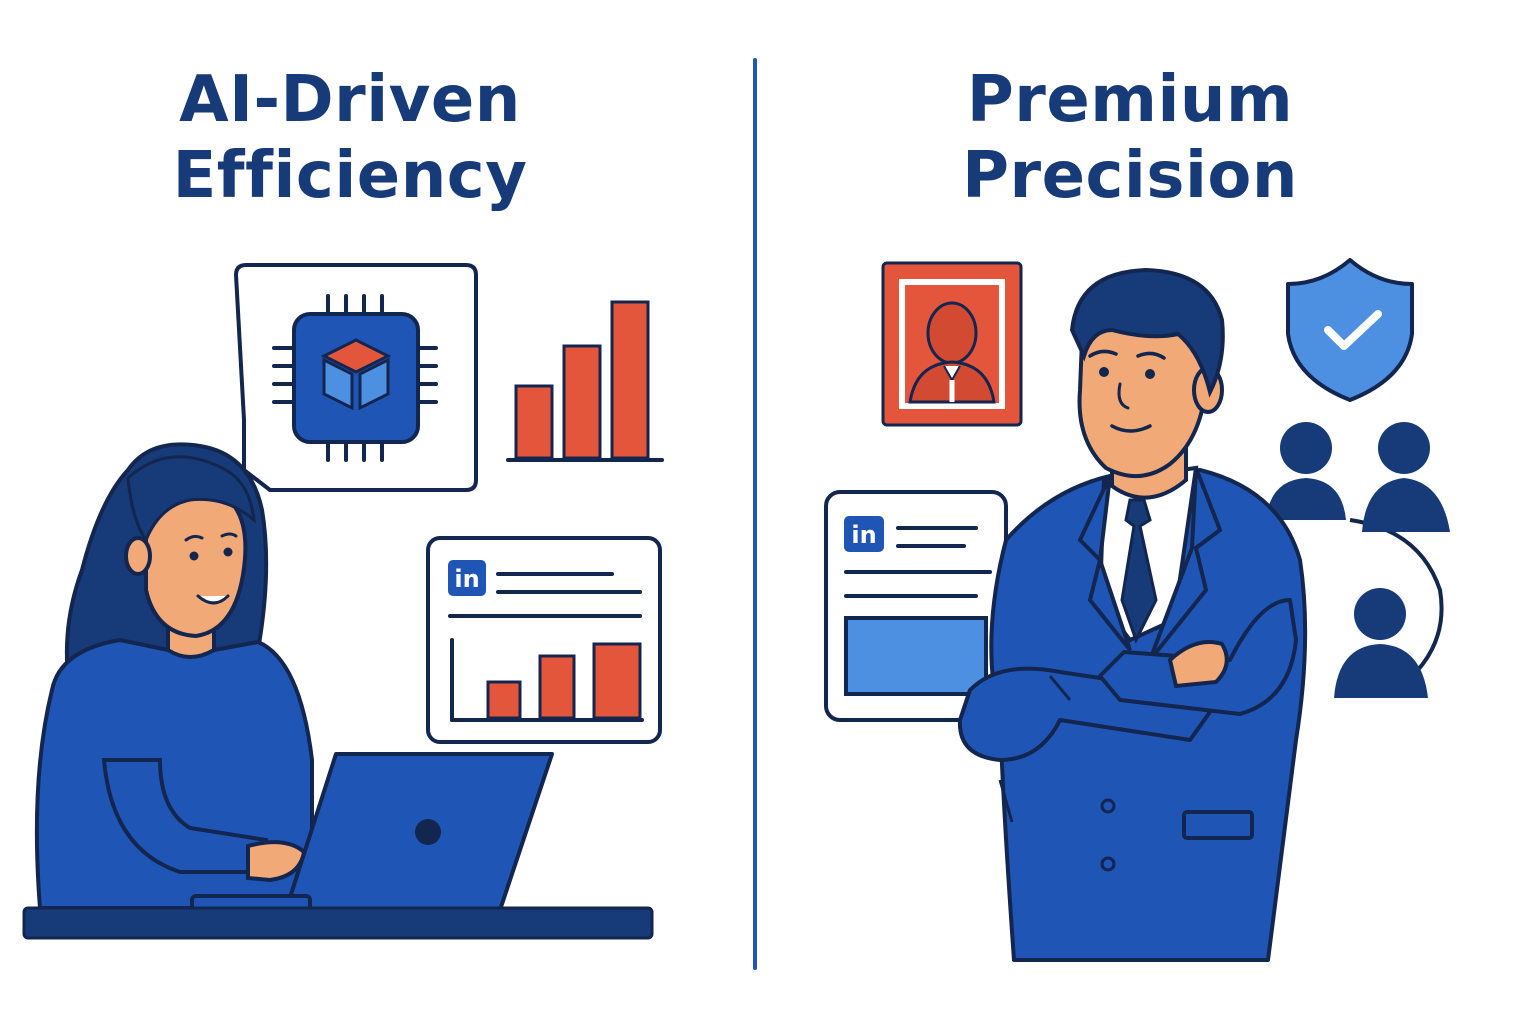 The width and height of the screenshot is (1536, 1024). I want to click on left-title-line1: AI-Driven, so click(350, 100).